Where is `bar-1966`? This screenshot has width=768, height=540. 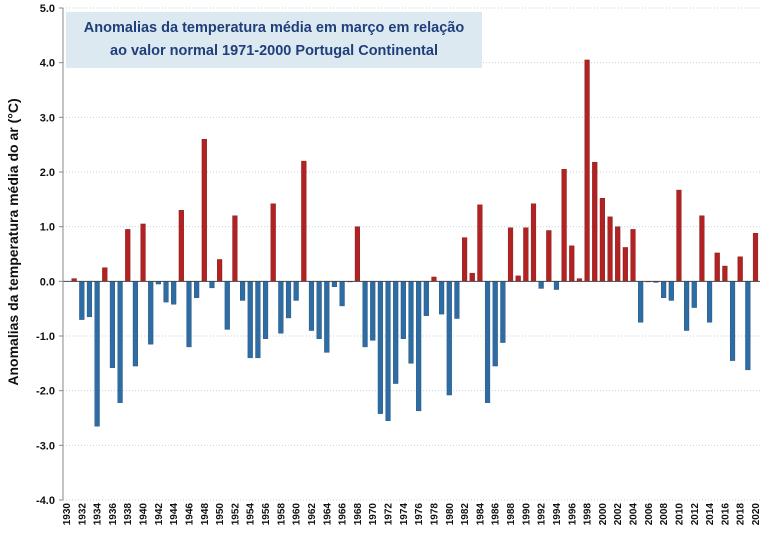 bar-1966 is located at coordinates (342, 294).